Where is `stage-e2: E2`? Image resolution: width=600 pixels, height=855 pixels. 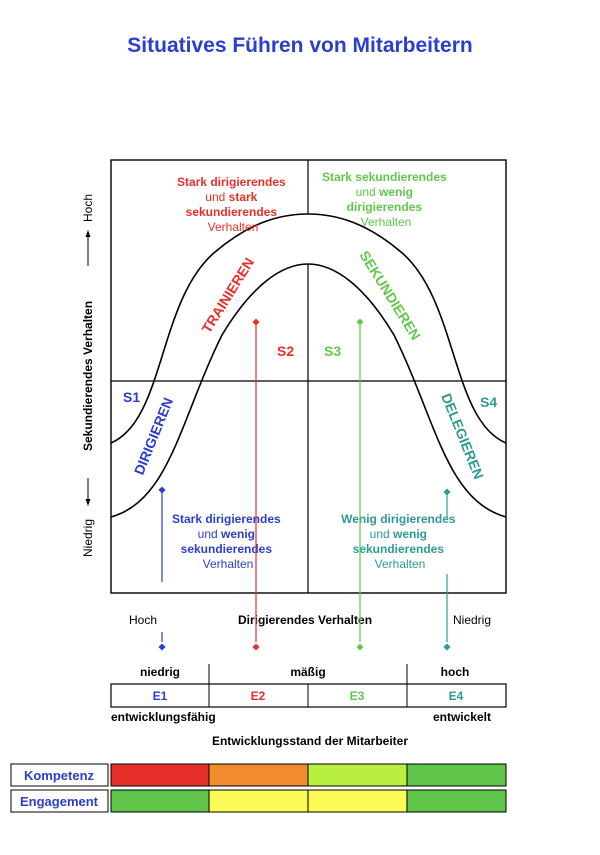 stage-e2: E2 is located at coordinates (258, 696).